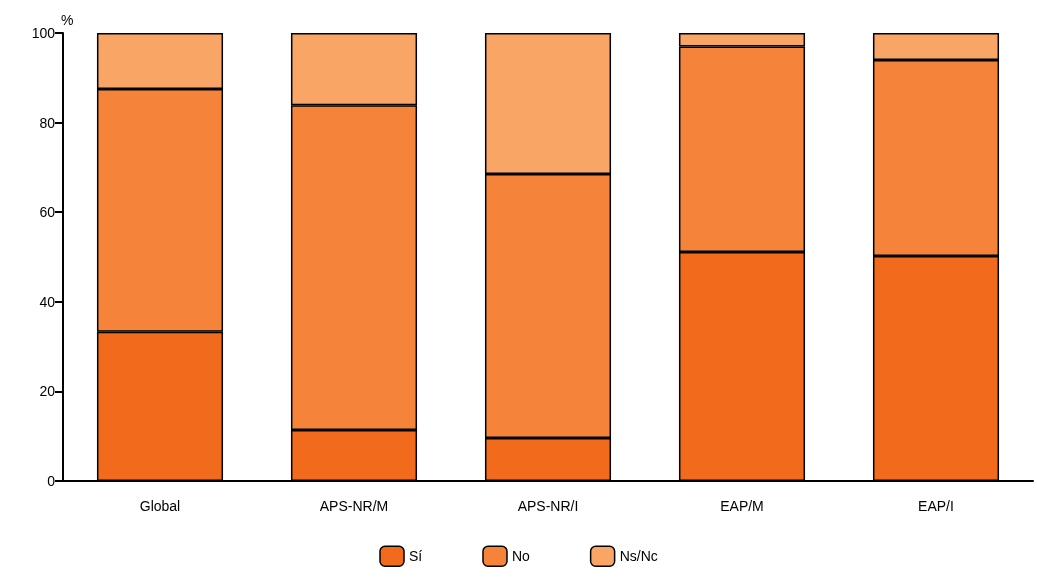  I want to click on x-tick-label: APS-NR/M, so click(354, 506).